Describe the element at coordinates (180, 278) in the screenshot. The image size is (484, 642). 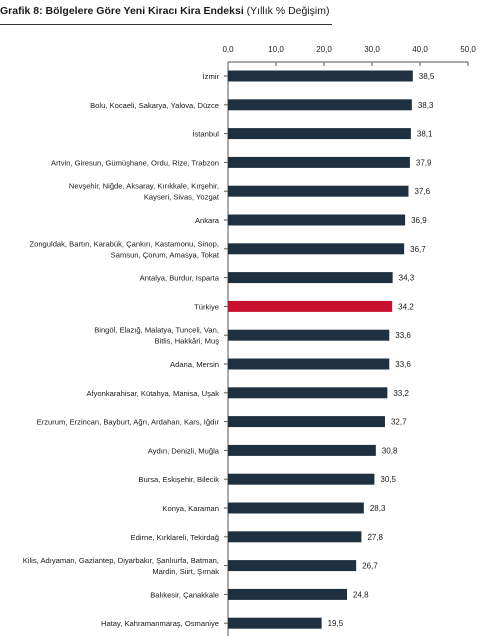
I see `category-label: Antalya, Burdur, Isparta` at that location.